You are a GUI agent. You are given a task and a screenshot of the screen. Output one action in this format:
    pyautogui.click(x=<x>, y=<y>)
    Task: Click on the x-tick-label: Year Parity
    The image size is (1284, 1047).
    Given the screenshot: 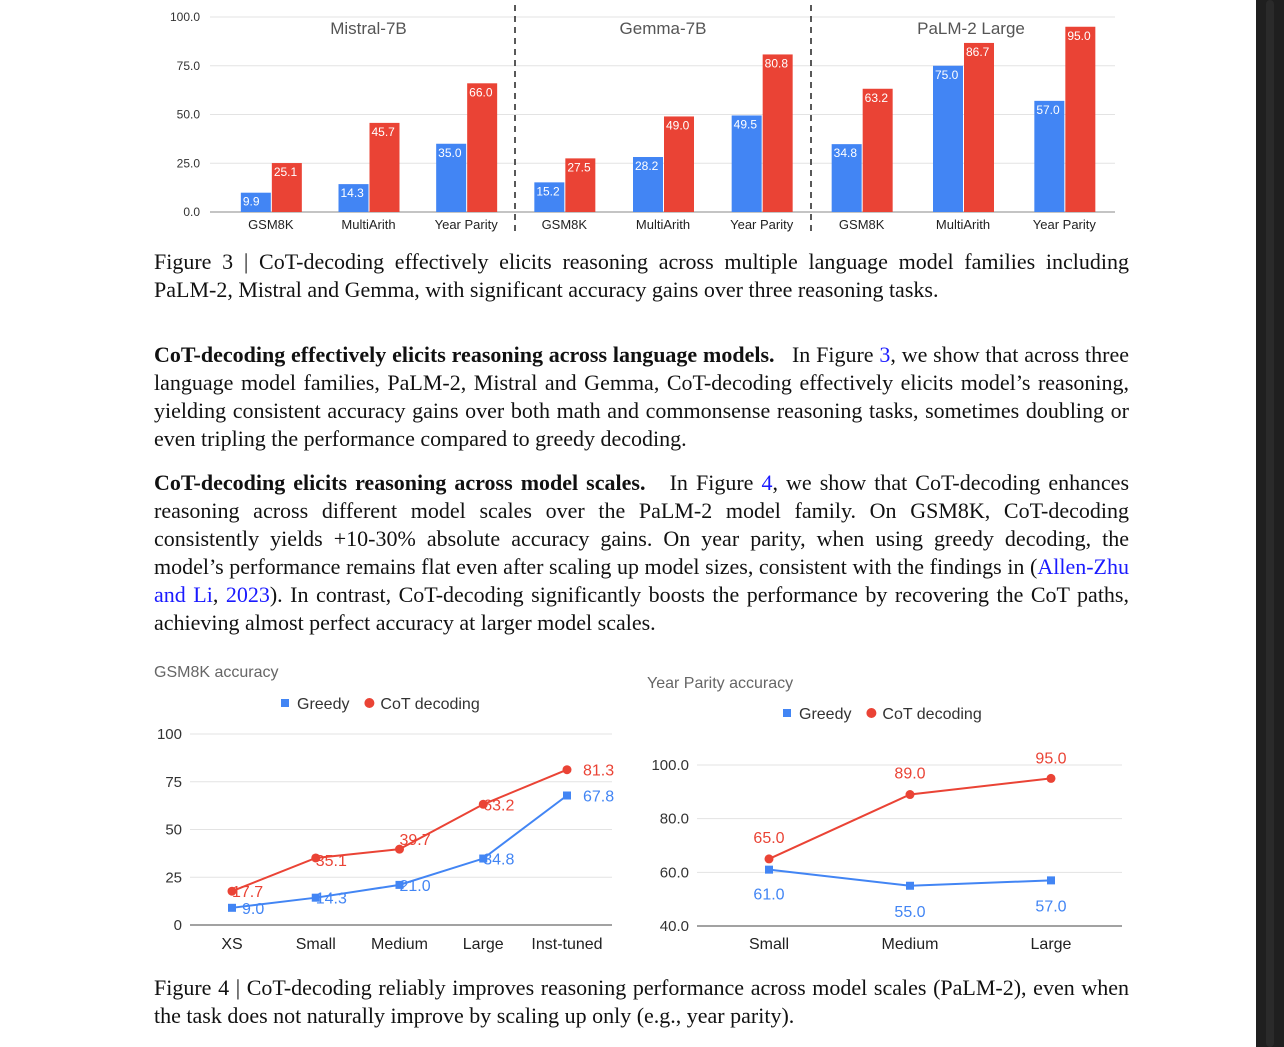 What is the action you would take?
    pyautogui.click(x=1065, y=224)
    